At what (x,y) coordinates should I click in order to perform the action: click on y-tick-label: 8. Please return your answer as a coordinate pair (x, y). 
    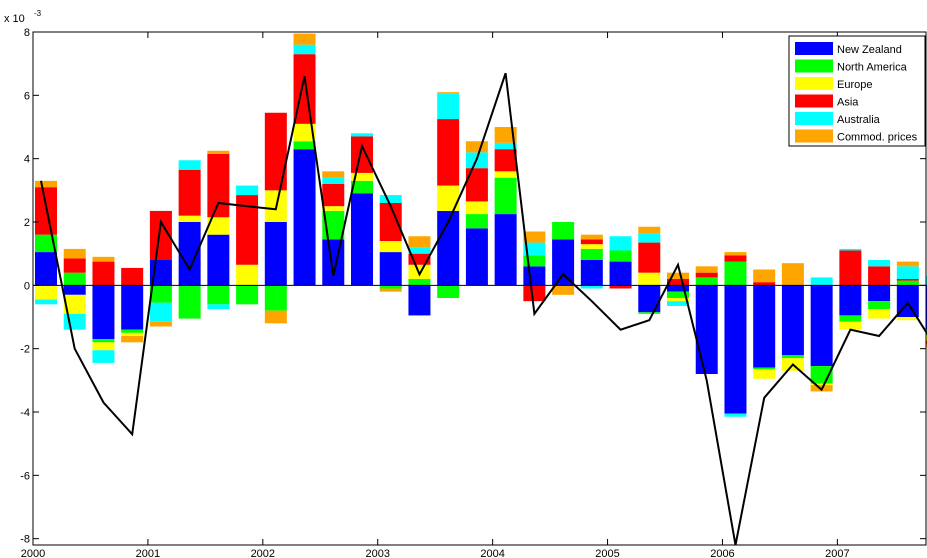
    Looking at the image, I should click on (27, 33).